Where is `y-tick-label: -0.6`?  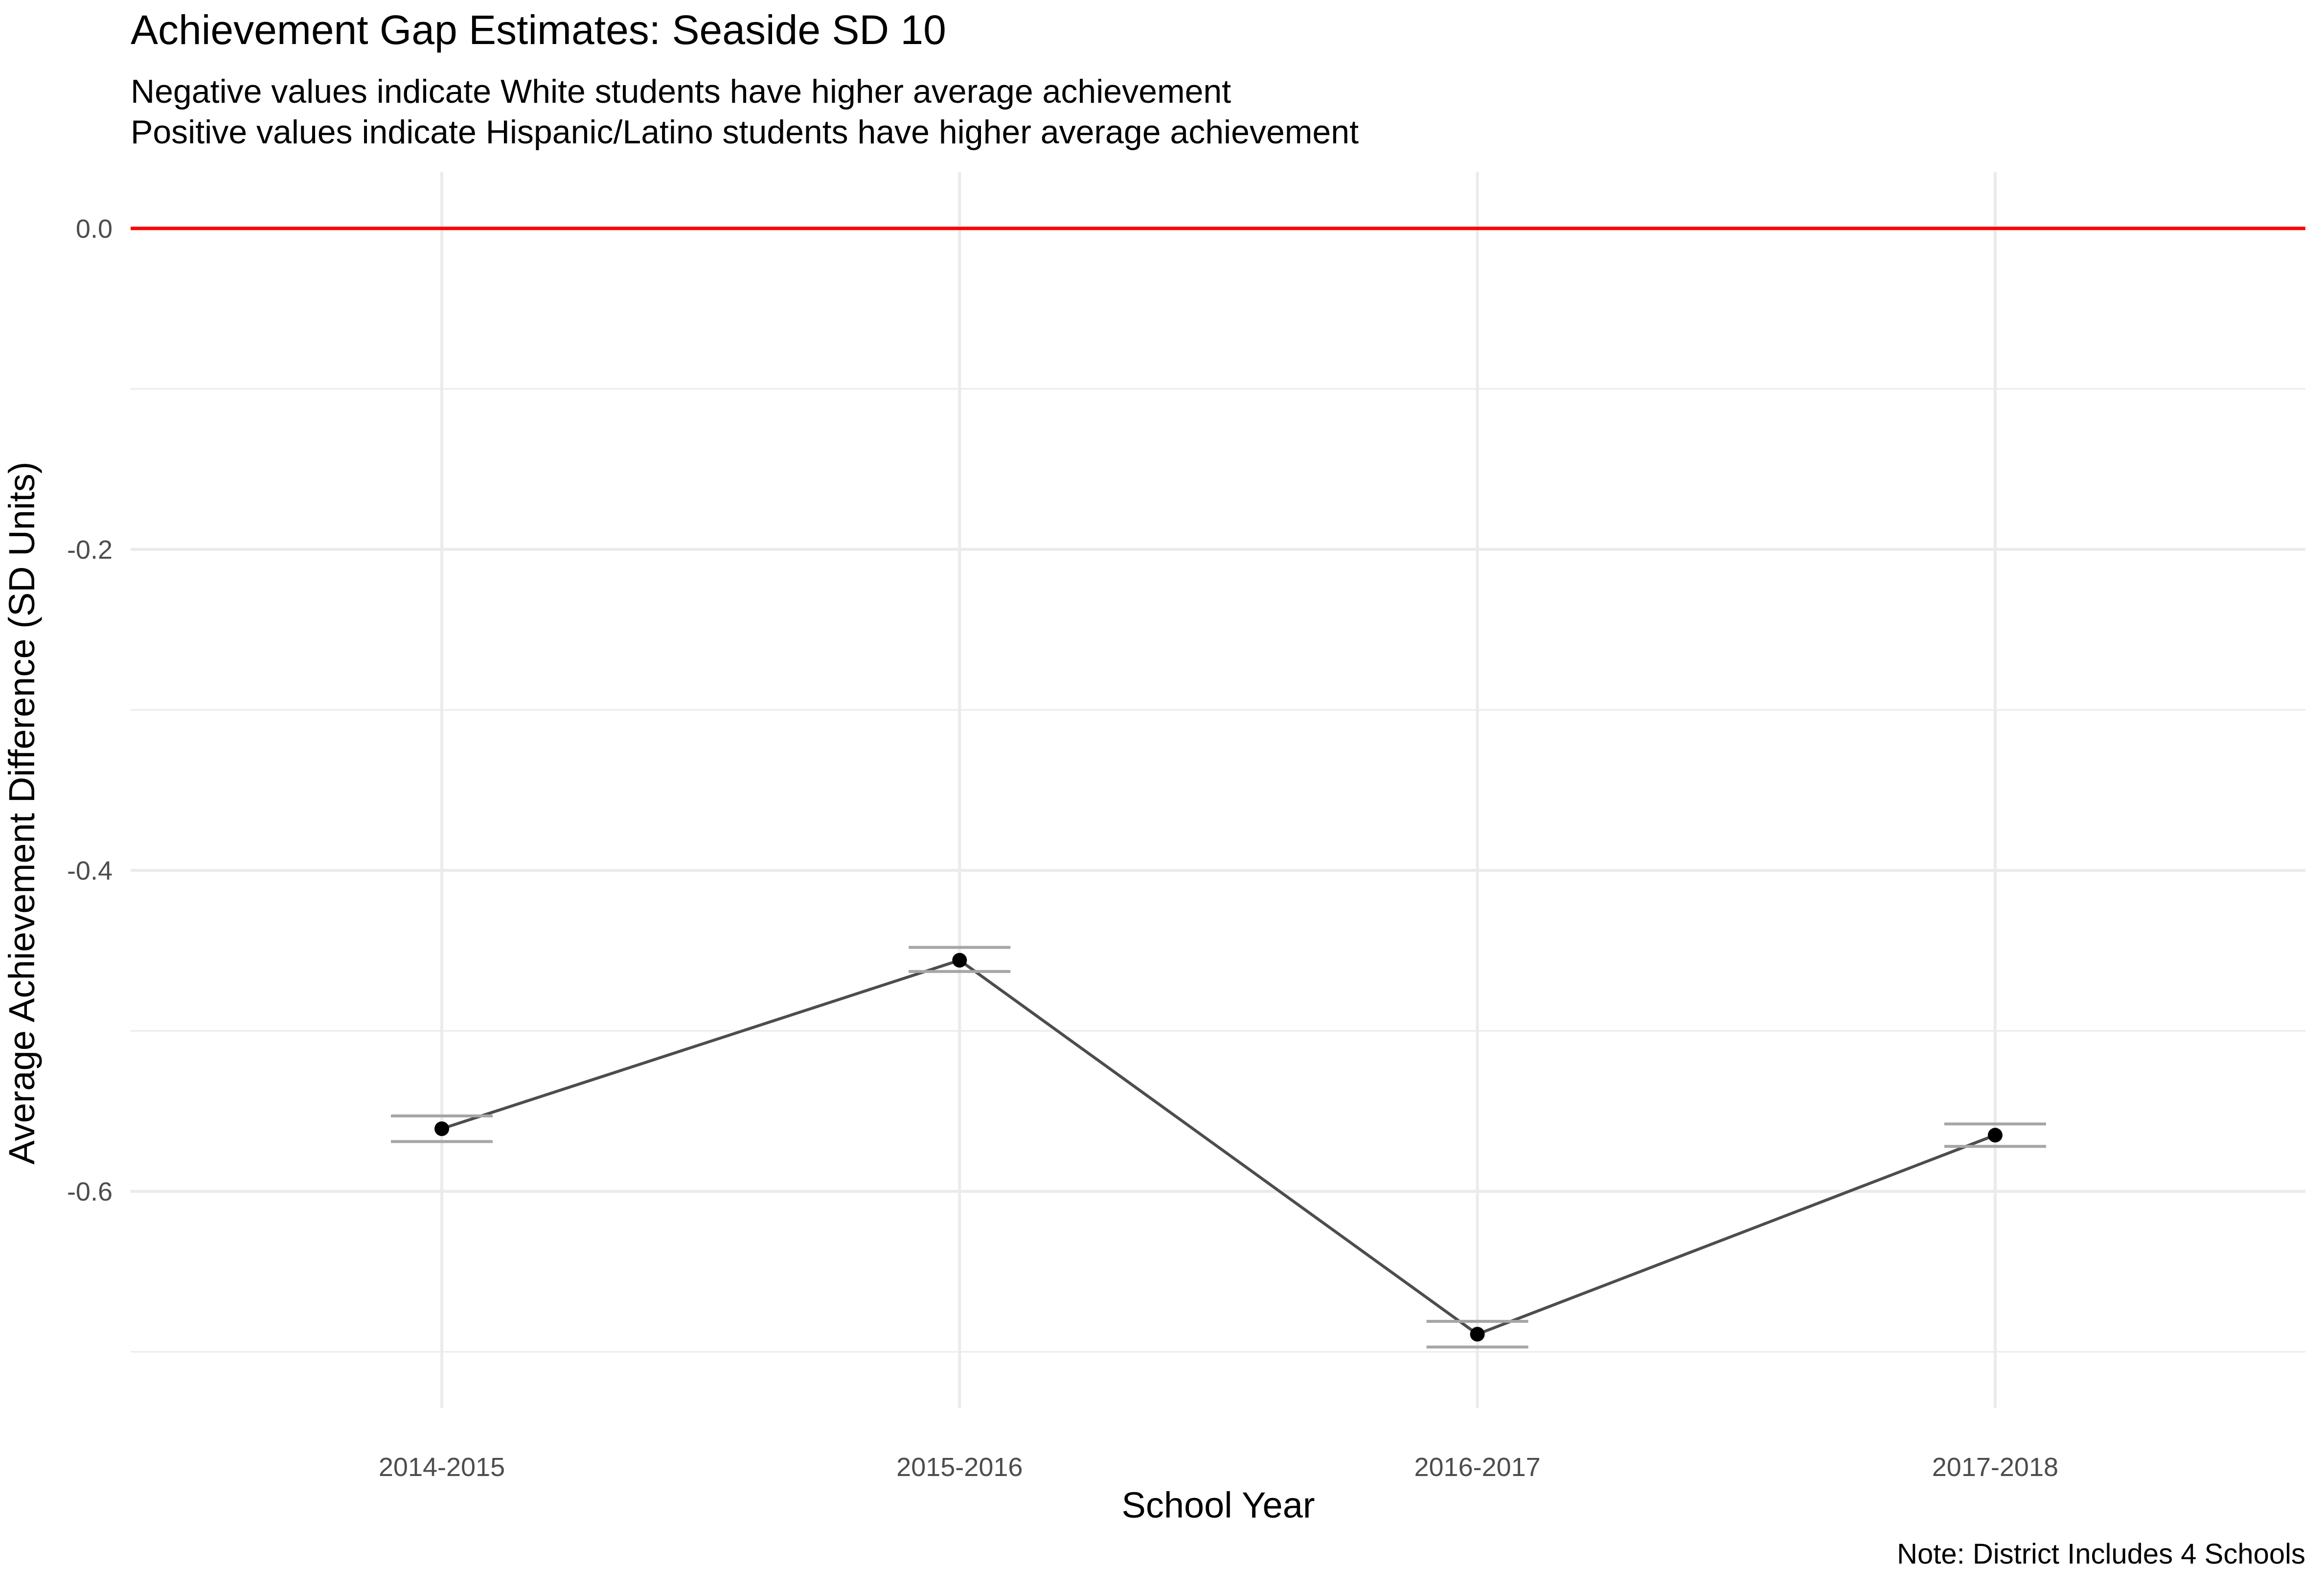
y-tick-label: -0.6 is located at coordinates (90, 1192).